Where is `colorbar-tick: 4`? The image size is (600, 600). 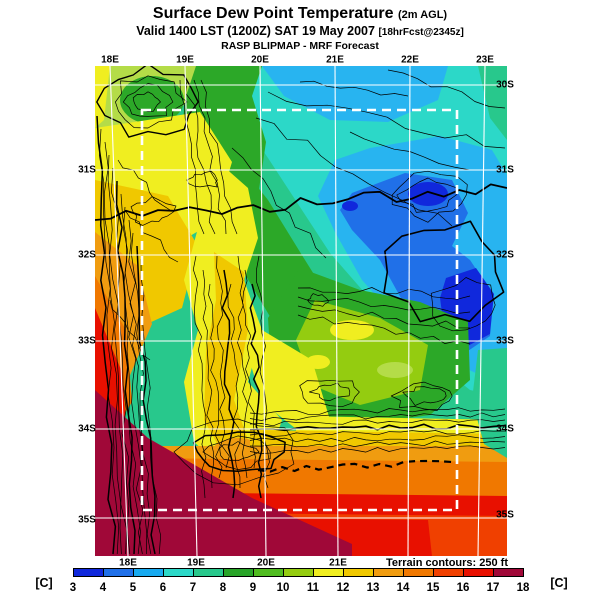
colorbar-tick: 4 is located at coordinates (103, 588).